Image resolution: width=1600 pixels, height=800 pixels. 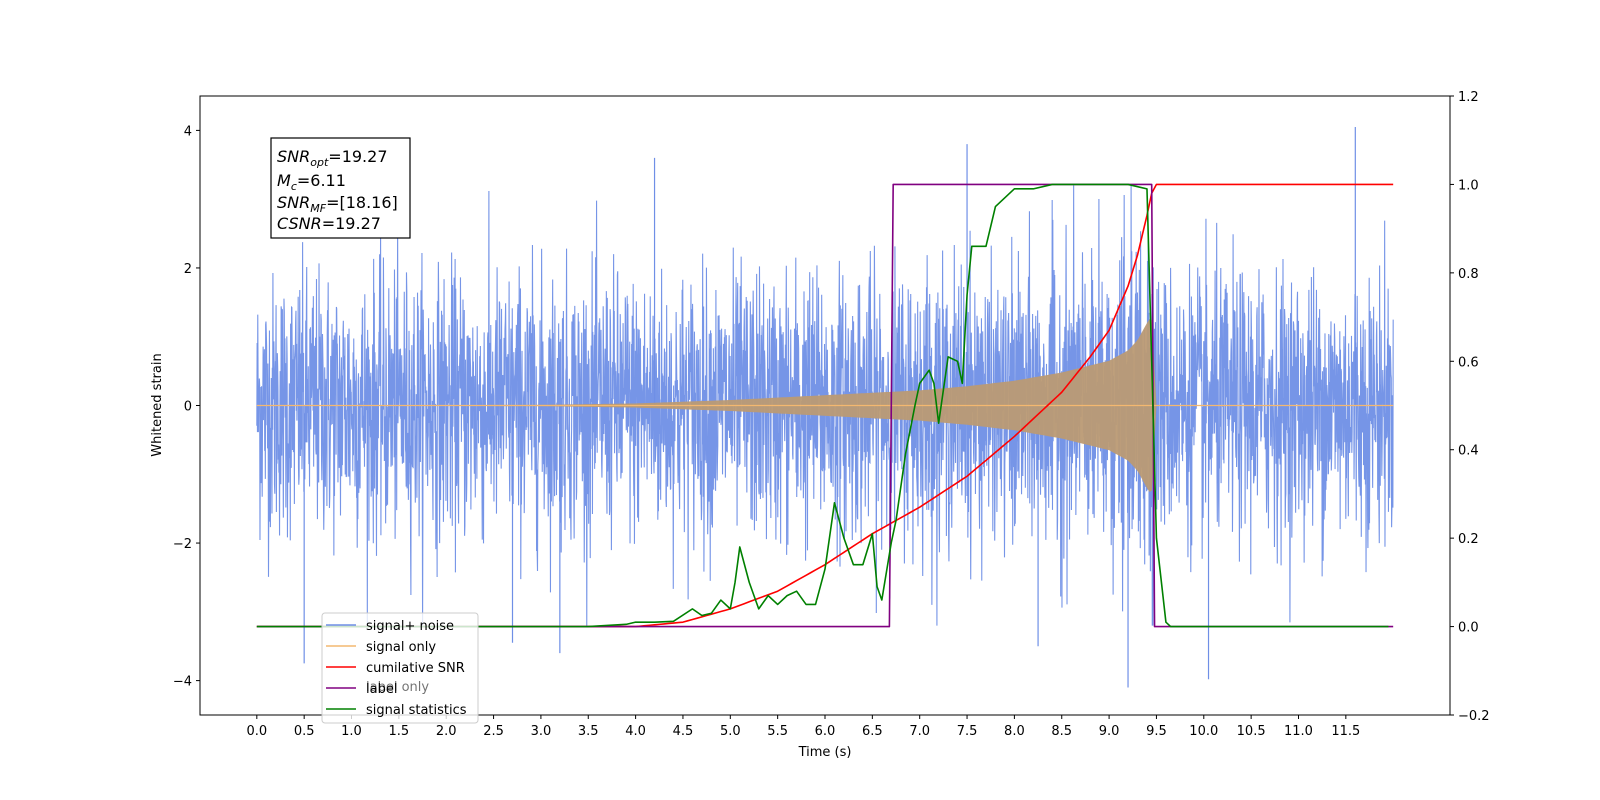 What do you see at coordinates (493, 731) in the screenshot?
I see `x-tick-label: 2.5` at bounding box center [493, 731].